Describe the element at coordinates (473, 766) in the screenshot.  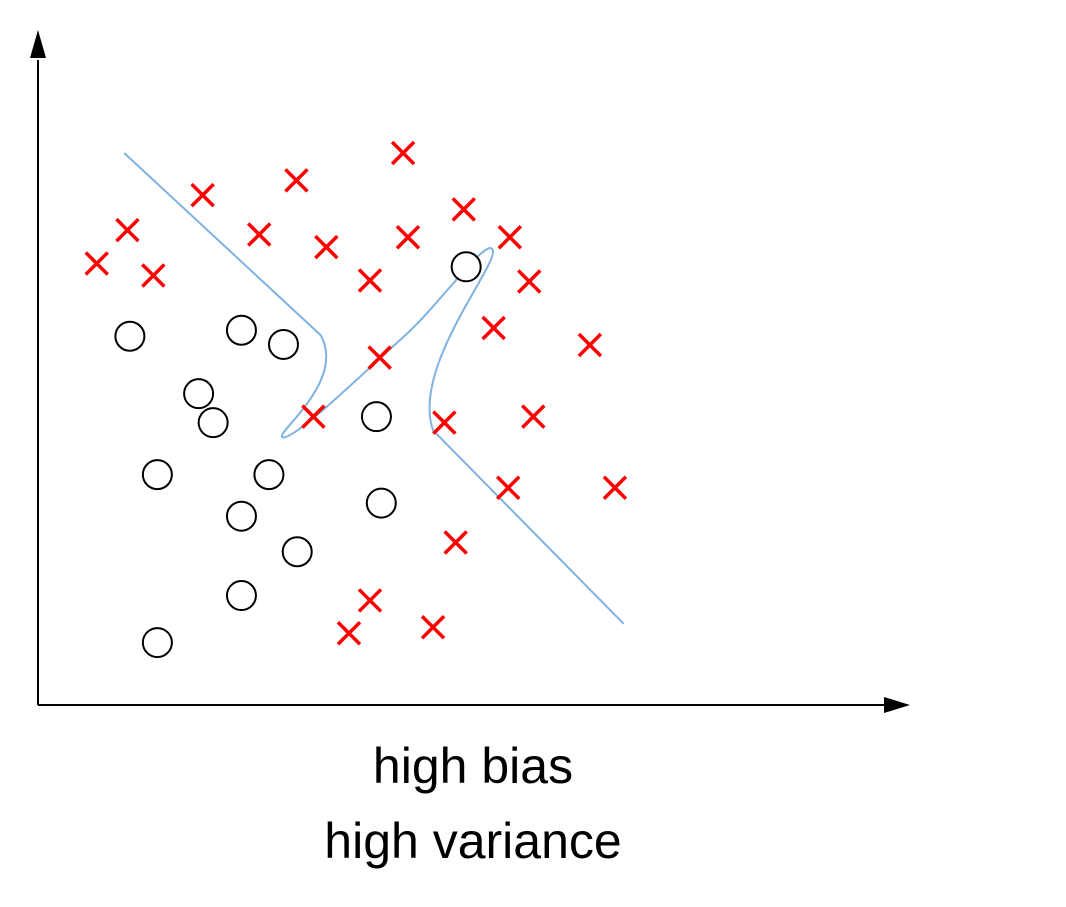
I see `caption-line-1: high bias` at that location.